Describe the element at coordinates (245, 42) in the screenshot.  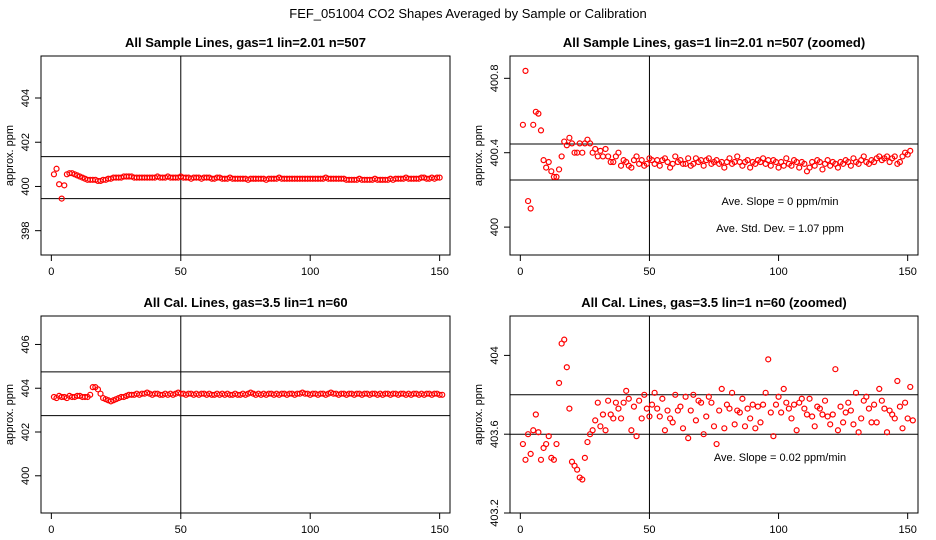
I see `panel-title: All Sample Lines, gas=1 lin=2.01 n=507` at that location.